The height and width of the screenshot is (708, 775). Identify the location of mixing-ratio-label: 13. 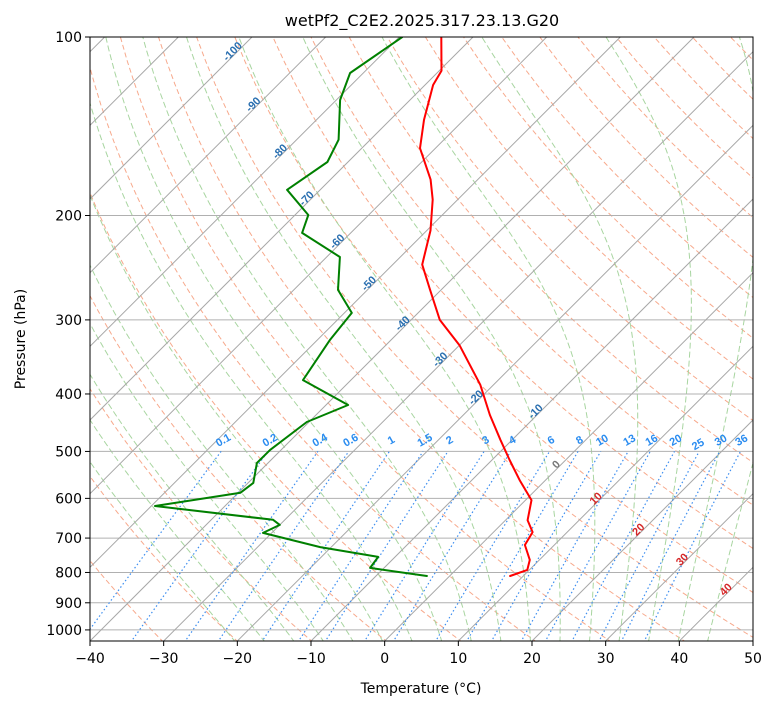
(629, 440).